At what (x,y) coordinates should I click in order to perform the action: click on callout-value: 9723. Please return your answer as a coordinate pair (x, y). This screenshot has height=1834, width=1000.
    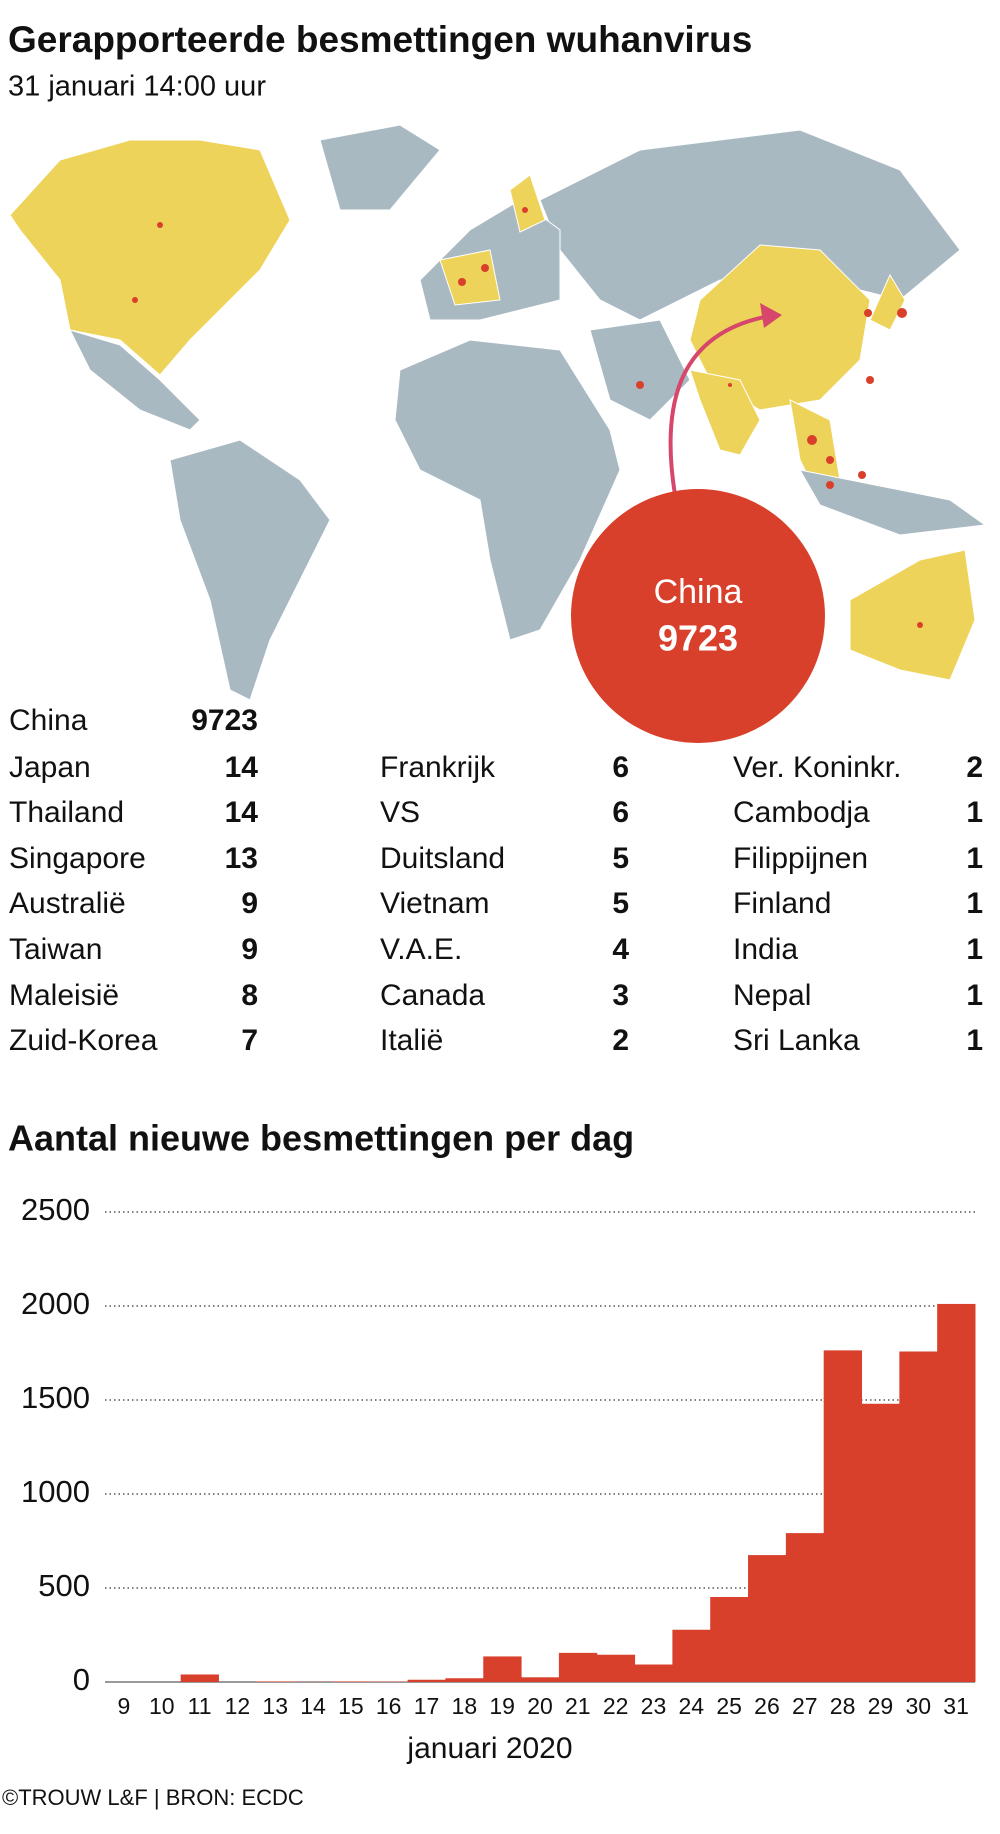
    Looking at the image, I should click on (698, 638).